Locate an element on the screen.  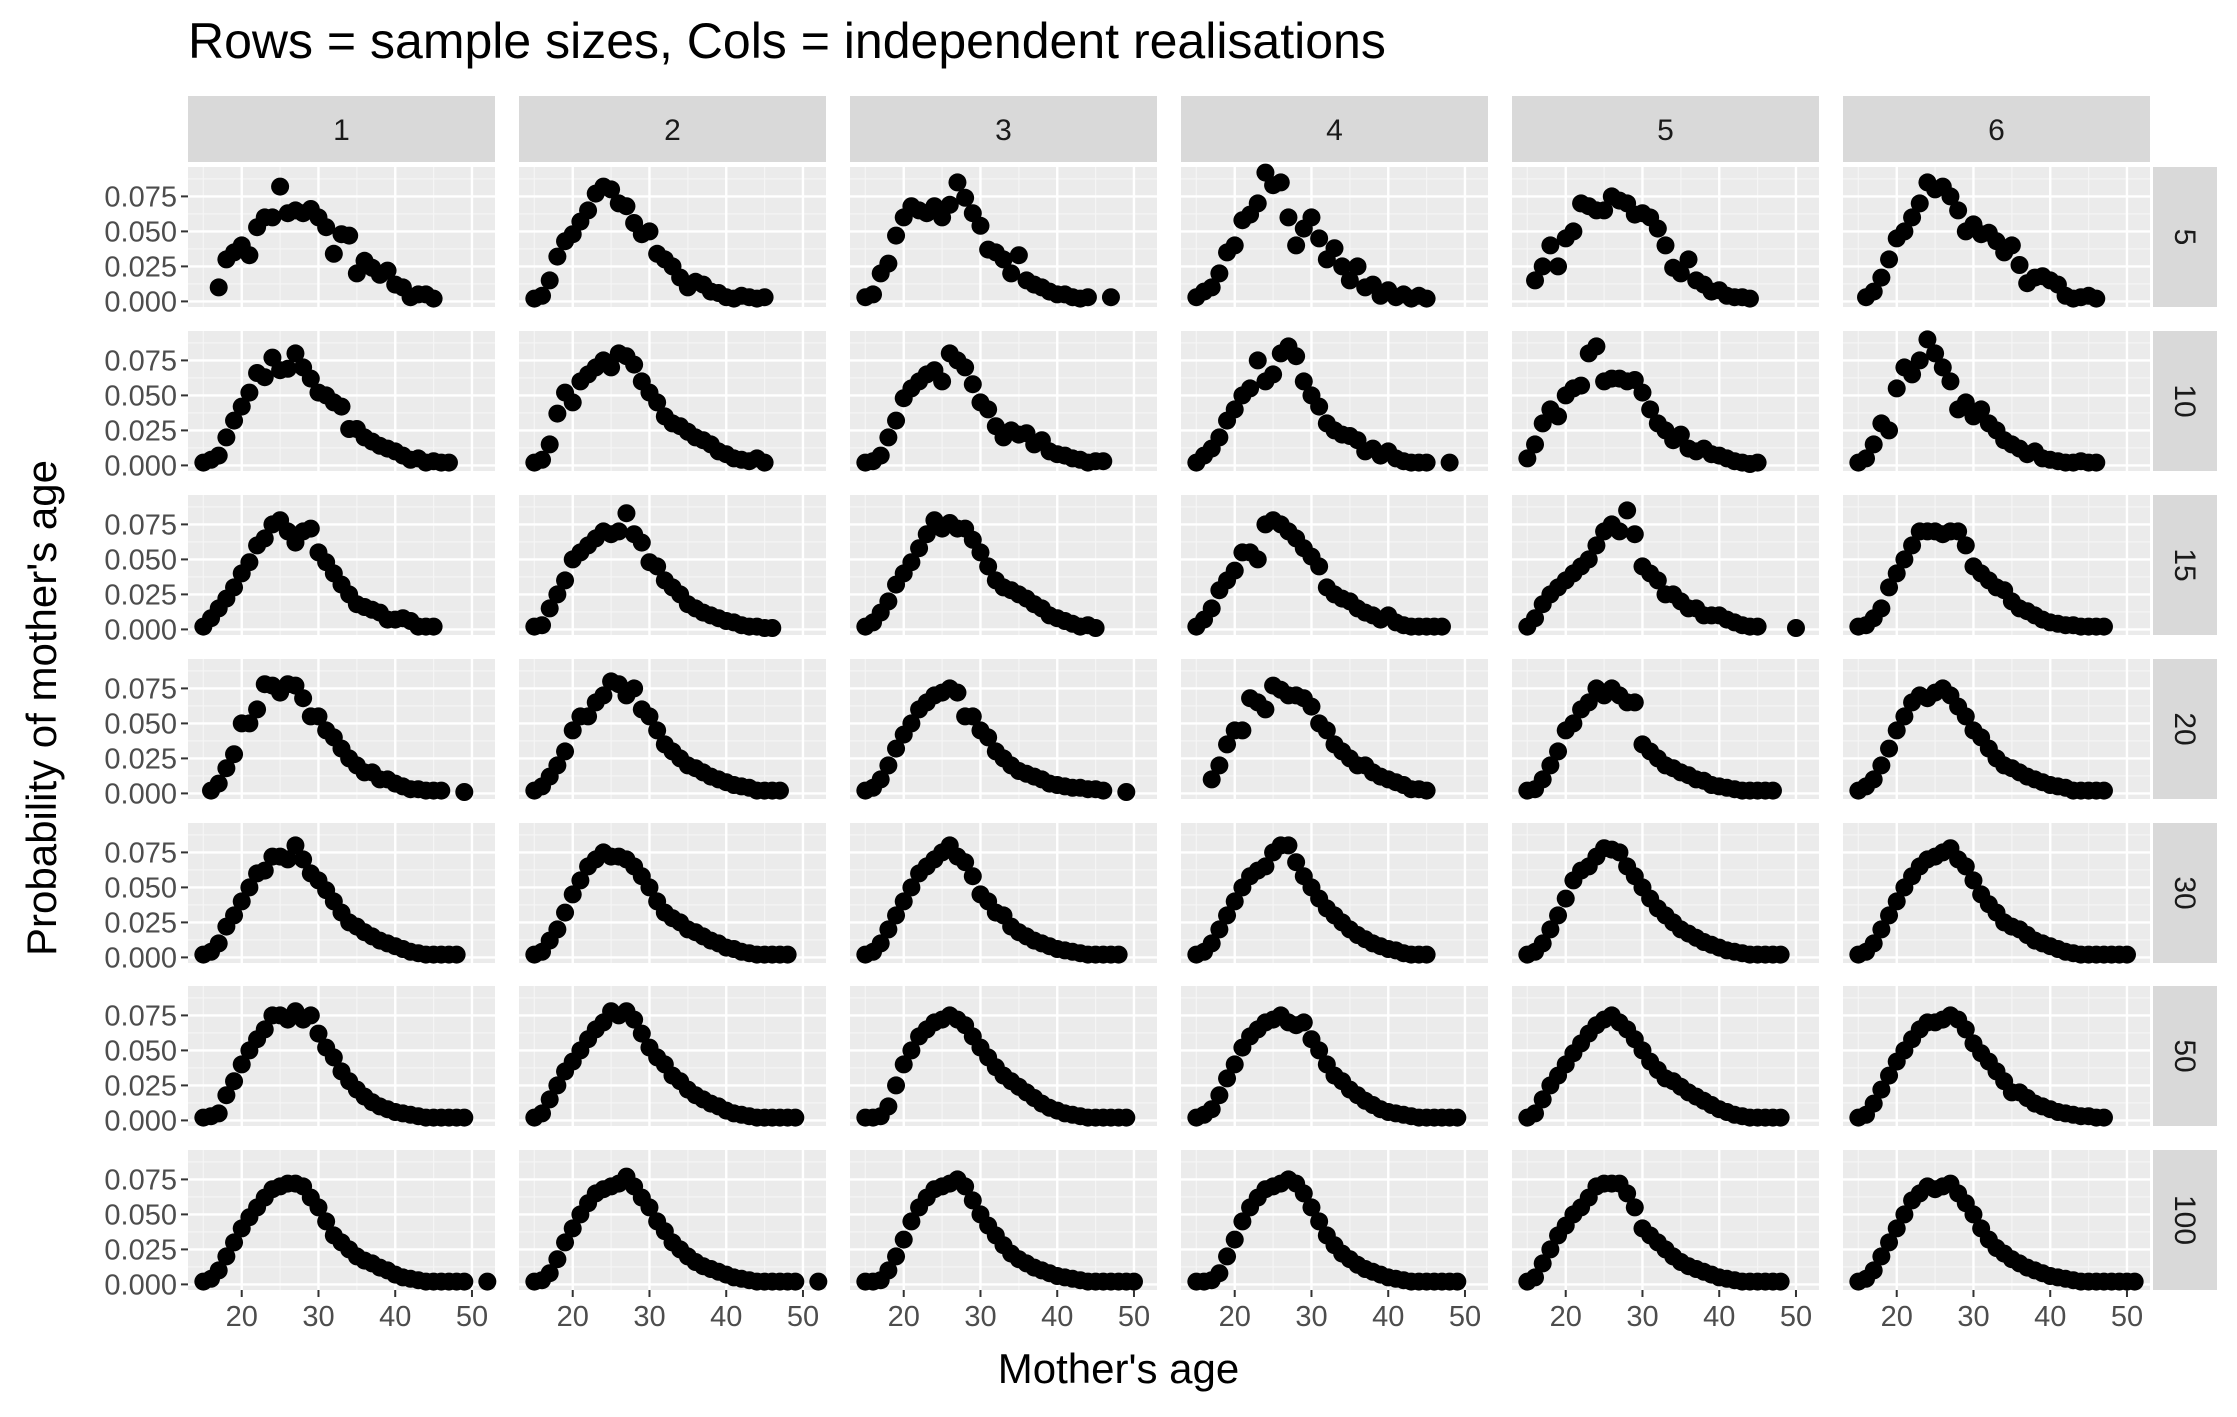
column-strip is located at coordinates (672, 129).